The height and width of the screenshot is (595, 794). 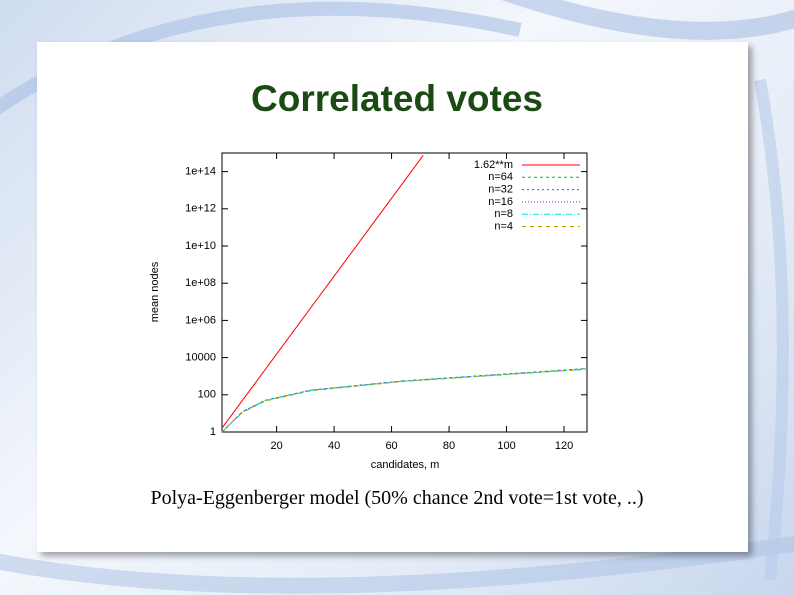 What do you see at coordinates (500, 202) in the screenshot?
I see `legend-label: n=16` at bounding box center [500, 202].